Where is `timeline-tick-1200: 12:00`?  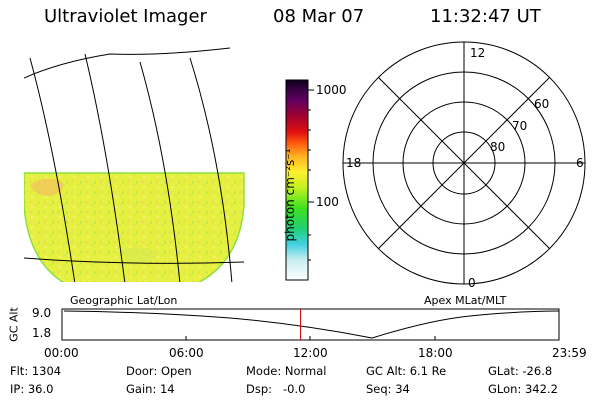 timeline-tick-1200: 12:00 is located at coordinates (310, 353).